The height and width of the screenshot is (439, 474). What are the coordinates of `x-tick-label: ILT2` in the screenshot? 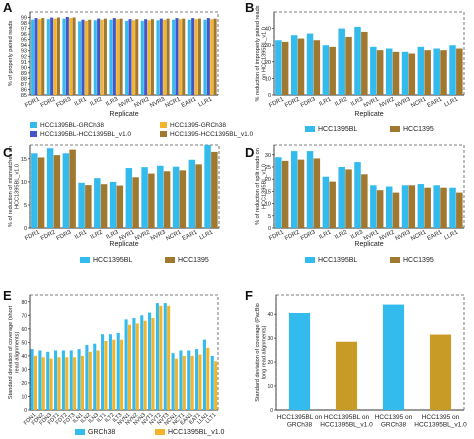 It's located at (110, 418).